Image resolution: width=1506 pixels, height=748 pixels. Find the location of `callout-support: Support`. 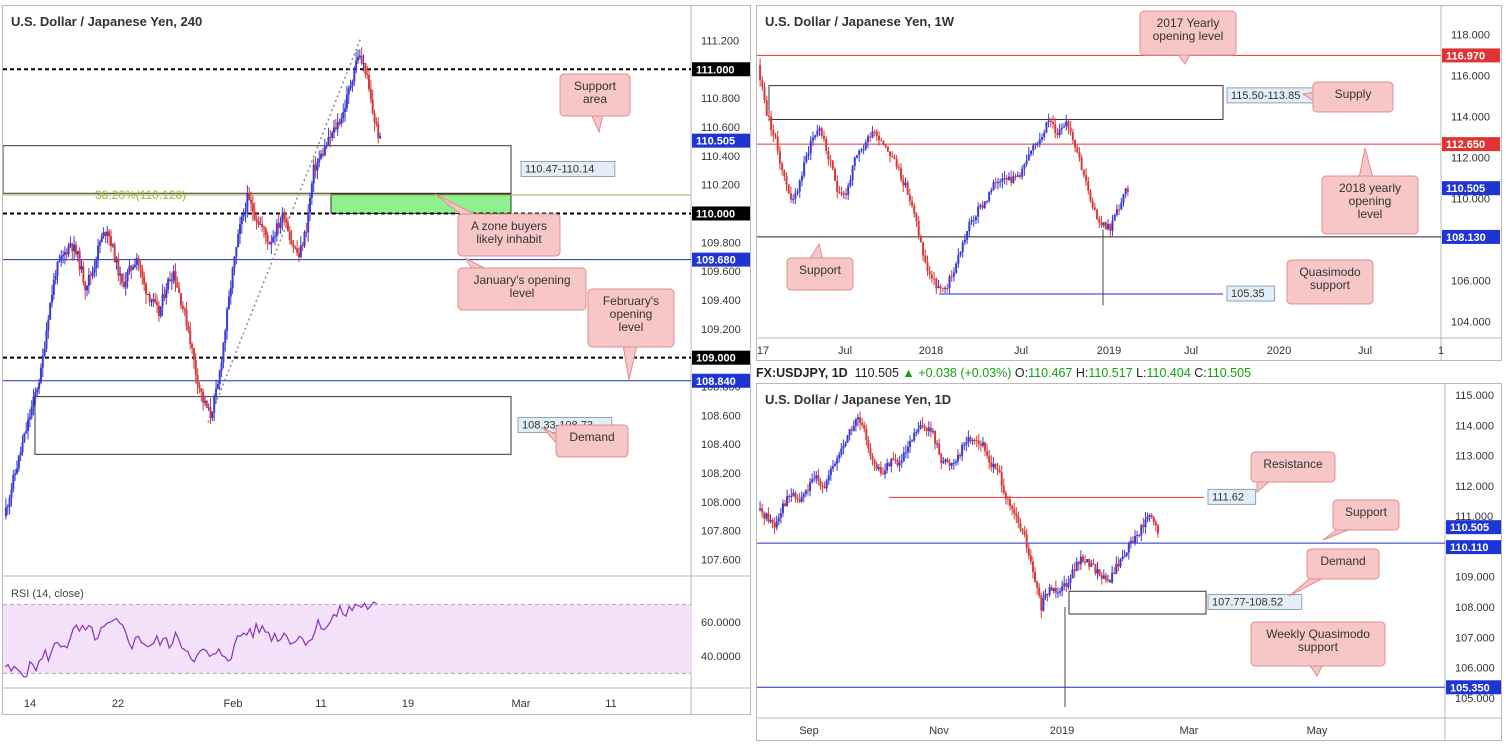

callout-support: Support is located at coordinates (820, 270).